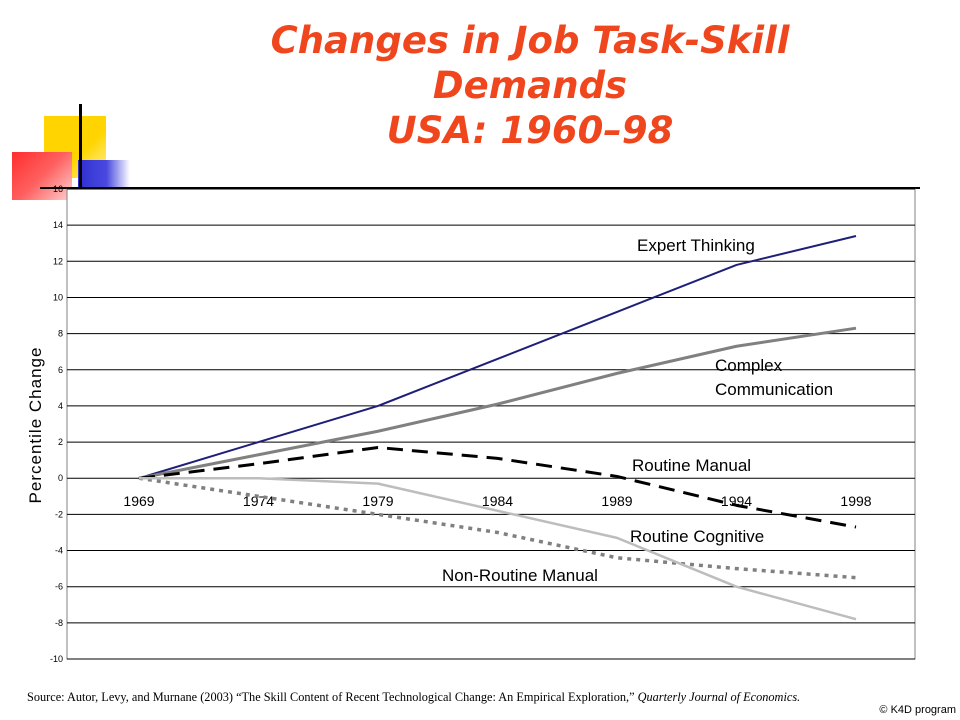 The width and height of the screenshot is (960, 720). Describe the element at coordinates (104, 176) in the screenshot. I see `deco-blue-square` at that location.